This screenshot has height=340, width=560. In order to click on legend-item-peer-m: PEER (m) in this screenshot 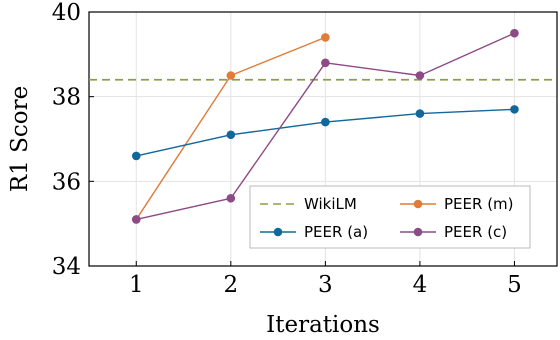, I will do `click(457, 204)`.